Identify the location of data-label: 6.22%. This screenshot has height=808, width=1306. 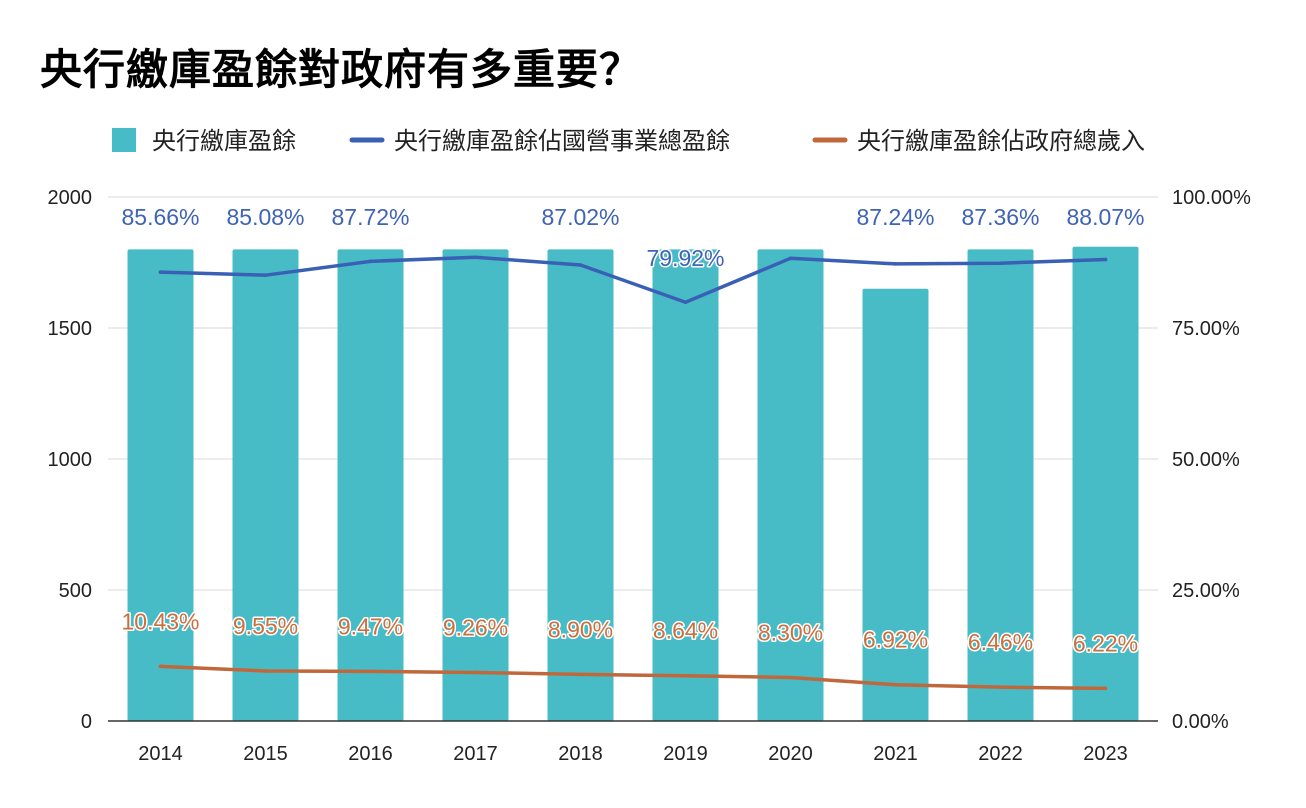
(1105, 643).